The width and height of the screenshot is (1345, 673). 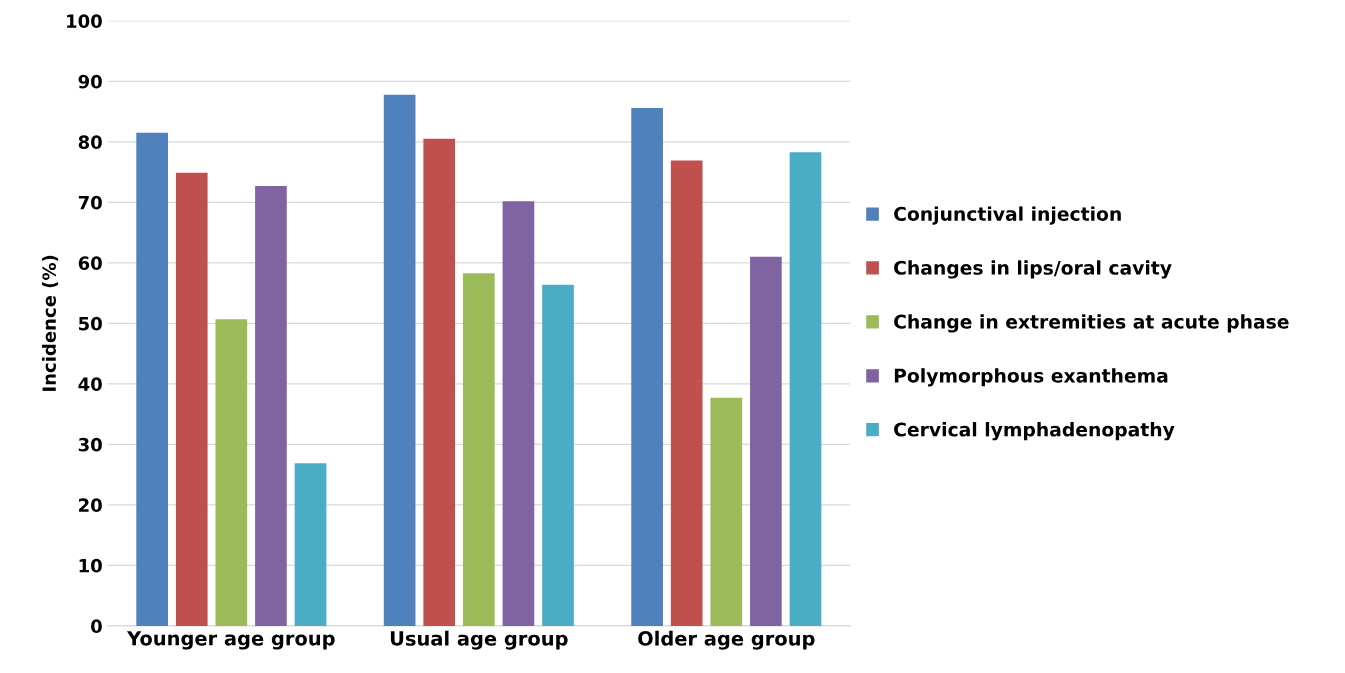 What do you see at coordinates (479, 640) in the screenshot?
I see `x-tick-label: Usual age group` at bounding box center [479, 640].